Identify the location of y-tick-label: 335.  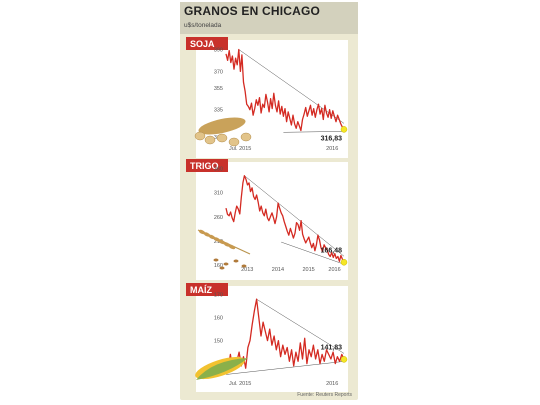
(218, 111).